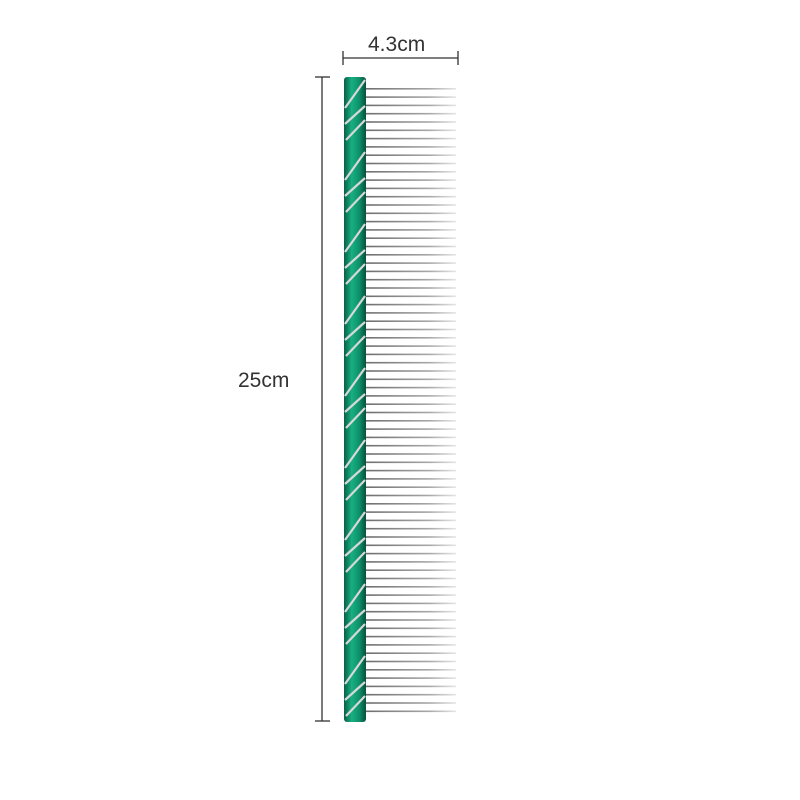 This screenshot has height=800, width=800. What do you see at coordinates (397, 44) in the screenshot?
I see `width-label: 4.3cm` at bounding box center [397, 44].